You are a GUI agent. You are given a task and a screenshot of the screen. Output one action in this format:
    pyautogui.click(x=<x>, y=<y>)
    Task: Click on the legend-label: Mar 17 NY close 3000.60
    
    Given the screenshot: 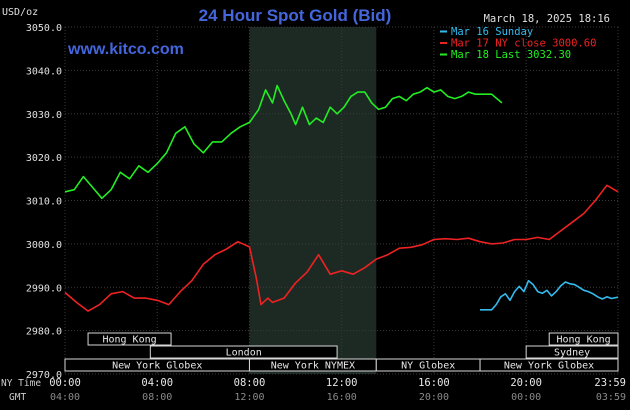 What is the action you would take?
    pyautogui.click(x=523, y=44)
    